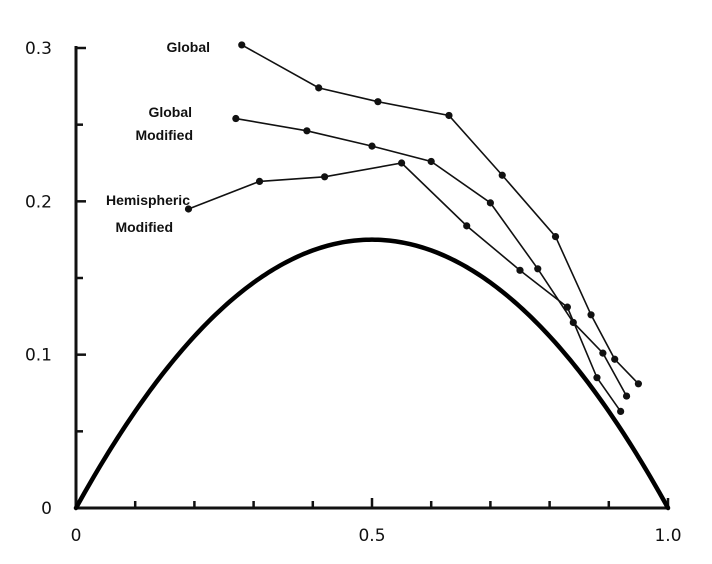  Describe the element at coordinates (38, 356) in the screenshot. I see `y-tick-label: 0.1` at that location.